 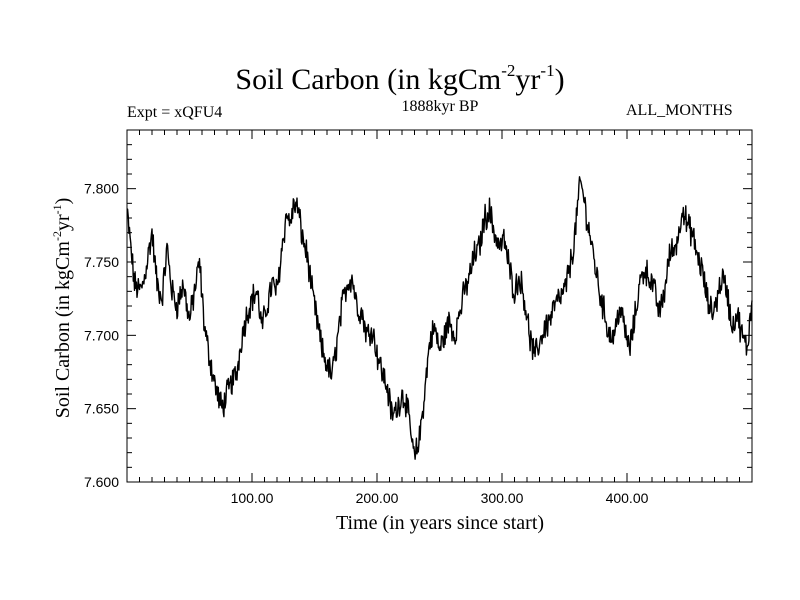 What do you see at coordinates (377, 498) in the screenshot?
I see `x-tick-label: 200.00` at bounding box center [377, 498].